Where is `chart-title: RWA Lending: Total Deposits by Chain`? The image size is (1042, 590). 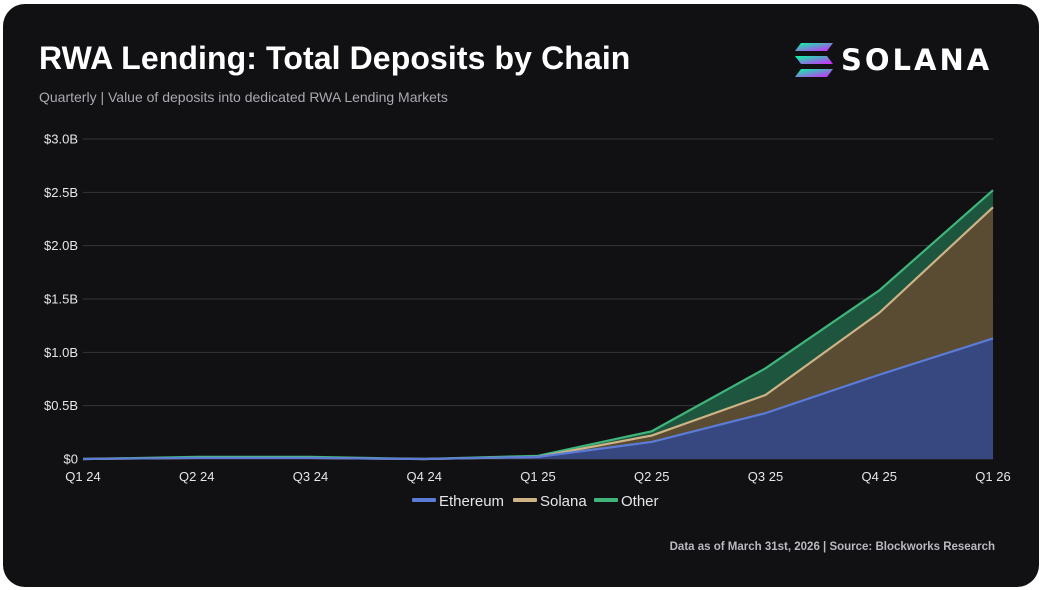 chart-title: RWA Lending: Total Deposits by Chain is located at coordinates (335, 58).